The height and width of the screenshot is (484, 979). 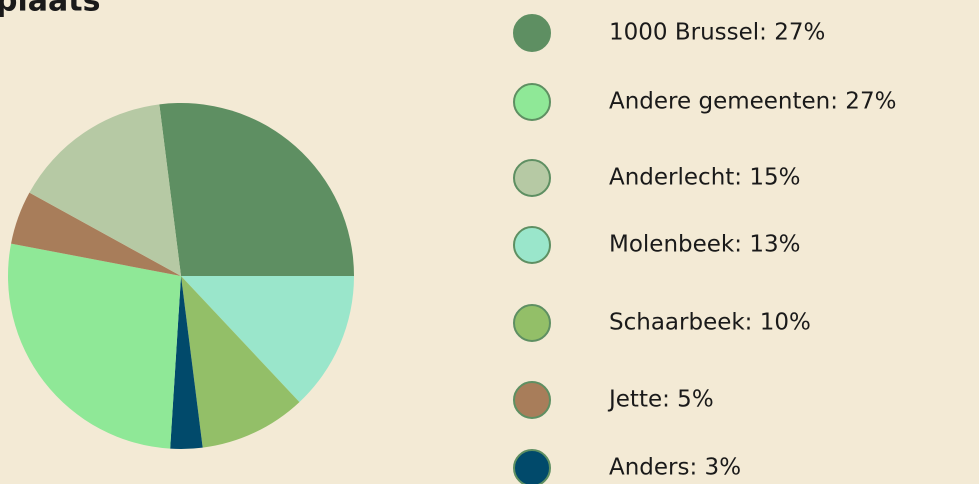 What do you see at coordinates (704, 245) in the screenshot?
I see `legend-label: Molenbeek: 13%` at bounding box center [704, 245].